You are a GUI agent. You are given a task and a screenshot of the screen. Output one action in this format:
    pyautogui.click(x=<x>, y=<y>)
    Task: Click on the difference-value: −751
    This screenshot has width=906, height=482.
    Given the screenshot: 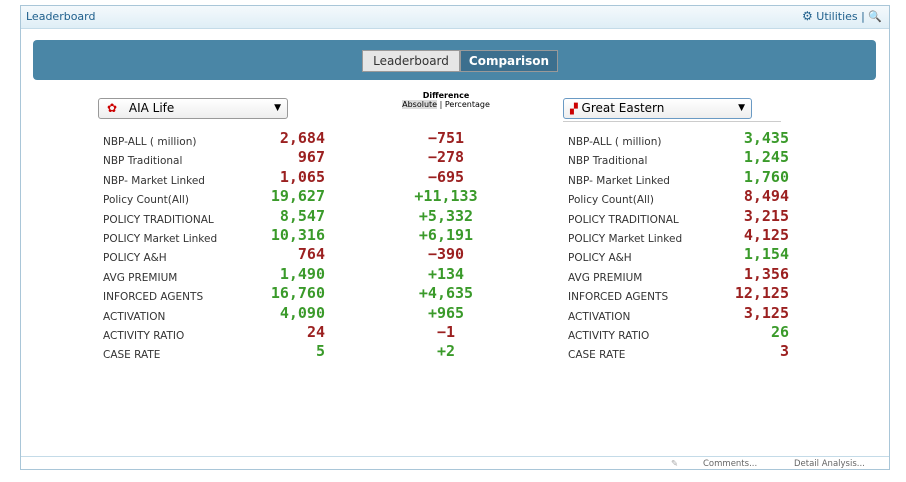 What is the action you would take?
    pyautogui.click(x=446, y=138)
    